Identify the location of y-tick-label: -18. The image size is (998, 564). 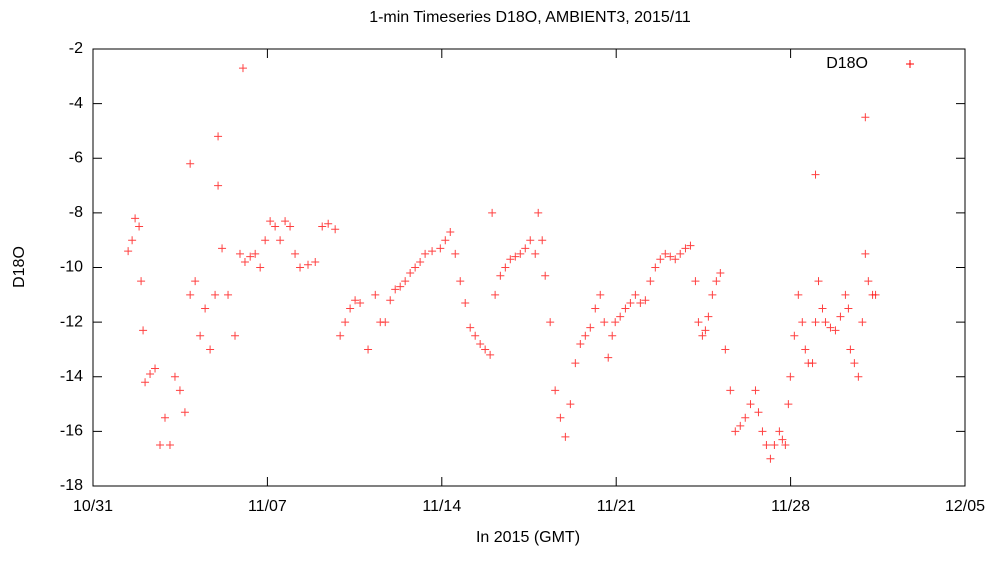
(71, 485).